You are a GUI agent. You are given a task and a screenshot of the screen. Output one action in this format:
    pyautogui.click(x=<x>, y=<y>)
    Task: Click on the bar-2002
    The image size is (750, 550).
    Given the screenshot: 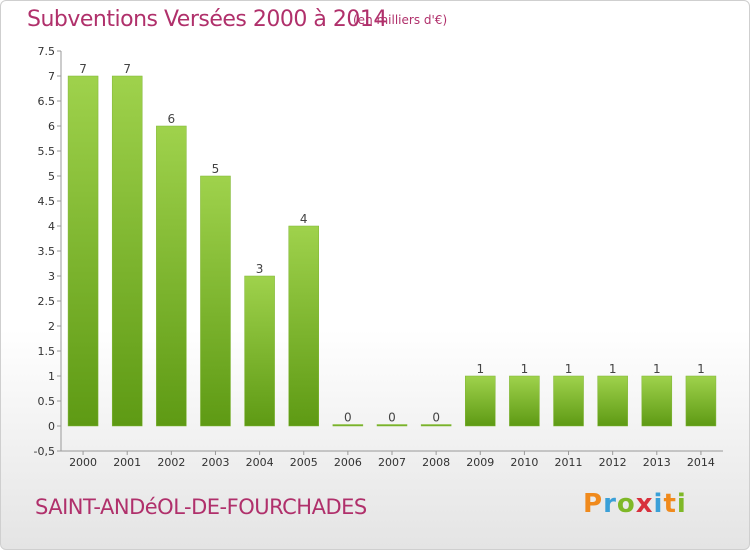 What is the action you would take?
    pyautogui.click(x=171, y=276)
    